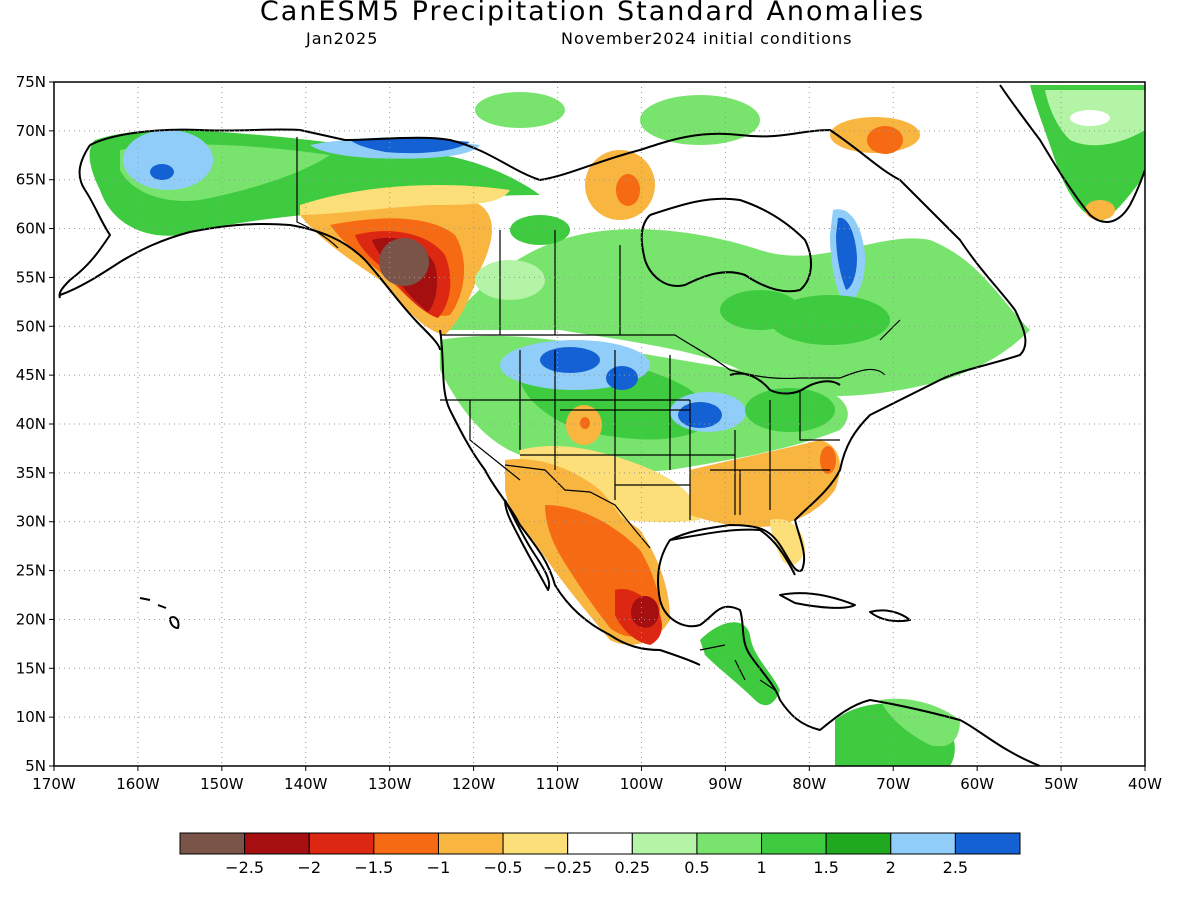 This screenshot has width=1200, height=900. What do you see at coordinates (622, 378) in the screenshot?
I see `plains-darkblue-east` at bounding box center [622, 378].